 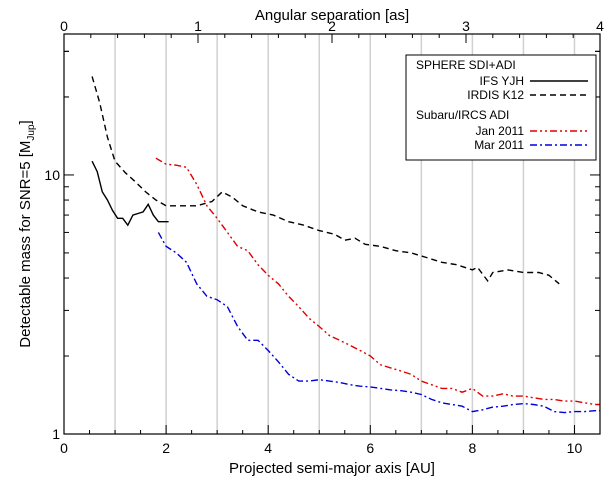 I want to click on legend-group-title: SPHERE SDI+ADI, so click(x=466, y=65).